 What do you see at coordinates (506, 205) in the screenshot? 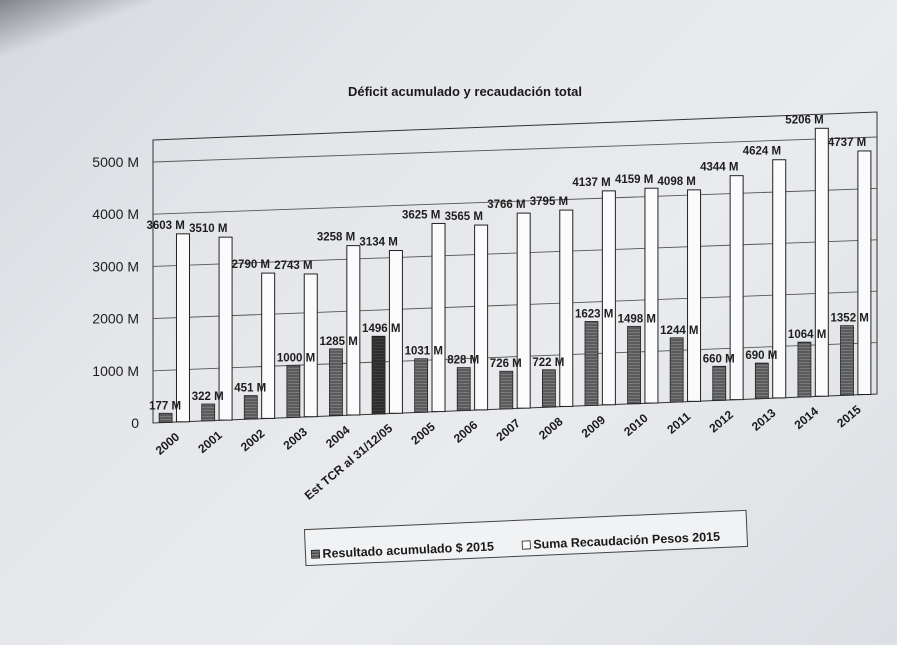
I see `data-label-recaudacion: 3766 M` at bounding box center [506, 205].